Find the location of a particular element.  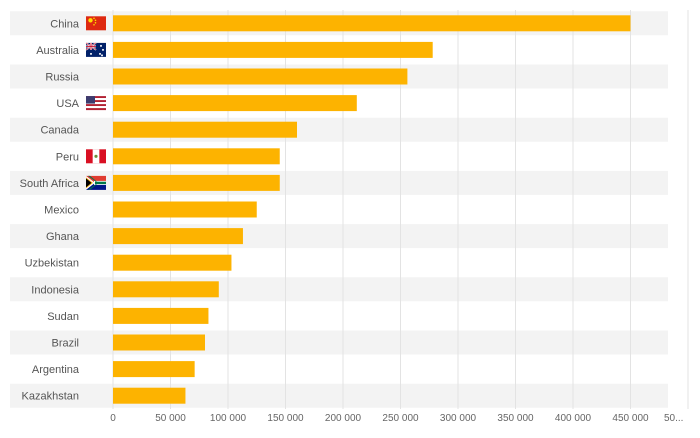

category-label: Indonesia is located at coordinates (55, 290).